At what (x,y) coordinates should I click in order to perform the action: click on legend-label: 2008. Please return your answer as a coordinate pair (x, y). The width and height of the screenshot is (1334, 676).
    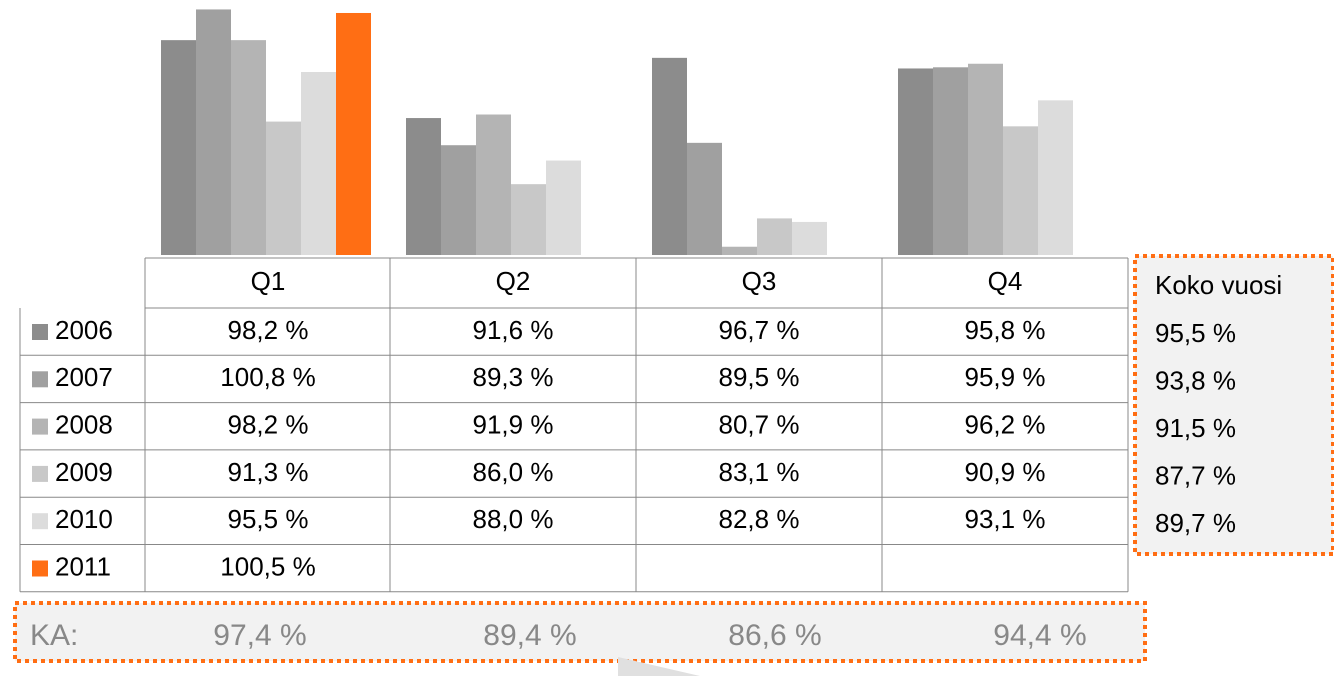
    Looking at the image, I should click on (84, 424).